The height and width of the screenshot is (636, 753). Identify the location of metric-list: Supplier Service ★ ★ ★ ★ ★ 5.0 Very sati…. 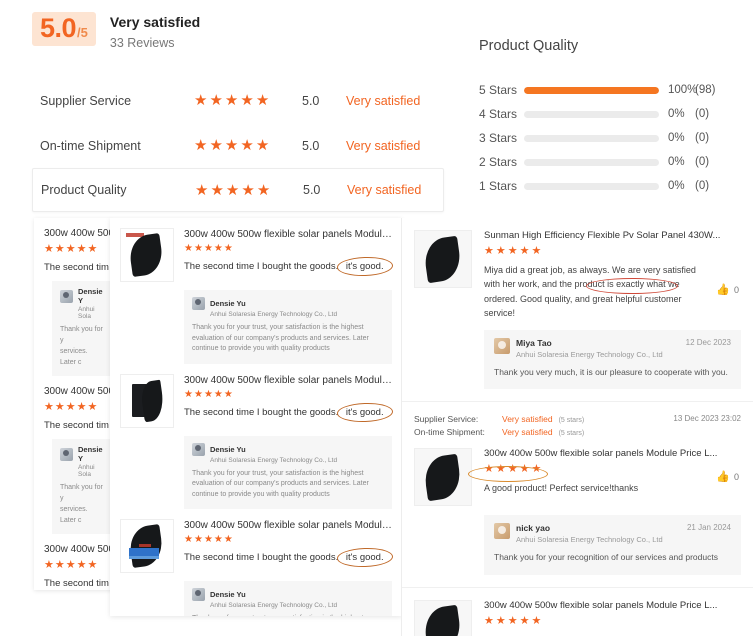
(238, 145).